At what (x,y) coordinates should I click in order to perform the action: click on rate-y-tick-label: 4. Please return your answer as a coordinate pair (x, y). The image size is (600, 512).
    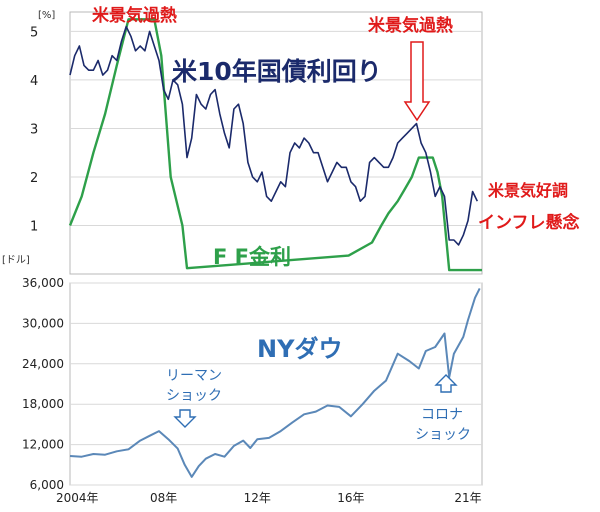
    Looking at the image, I should click on (34, 81).